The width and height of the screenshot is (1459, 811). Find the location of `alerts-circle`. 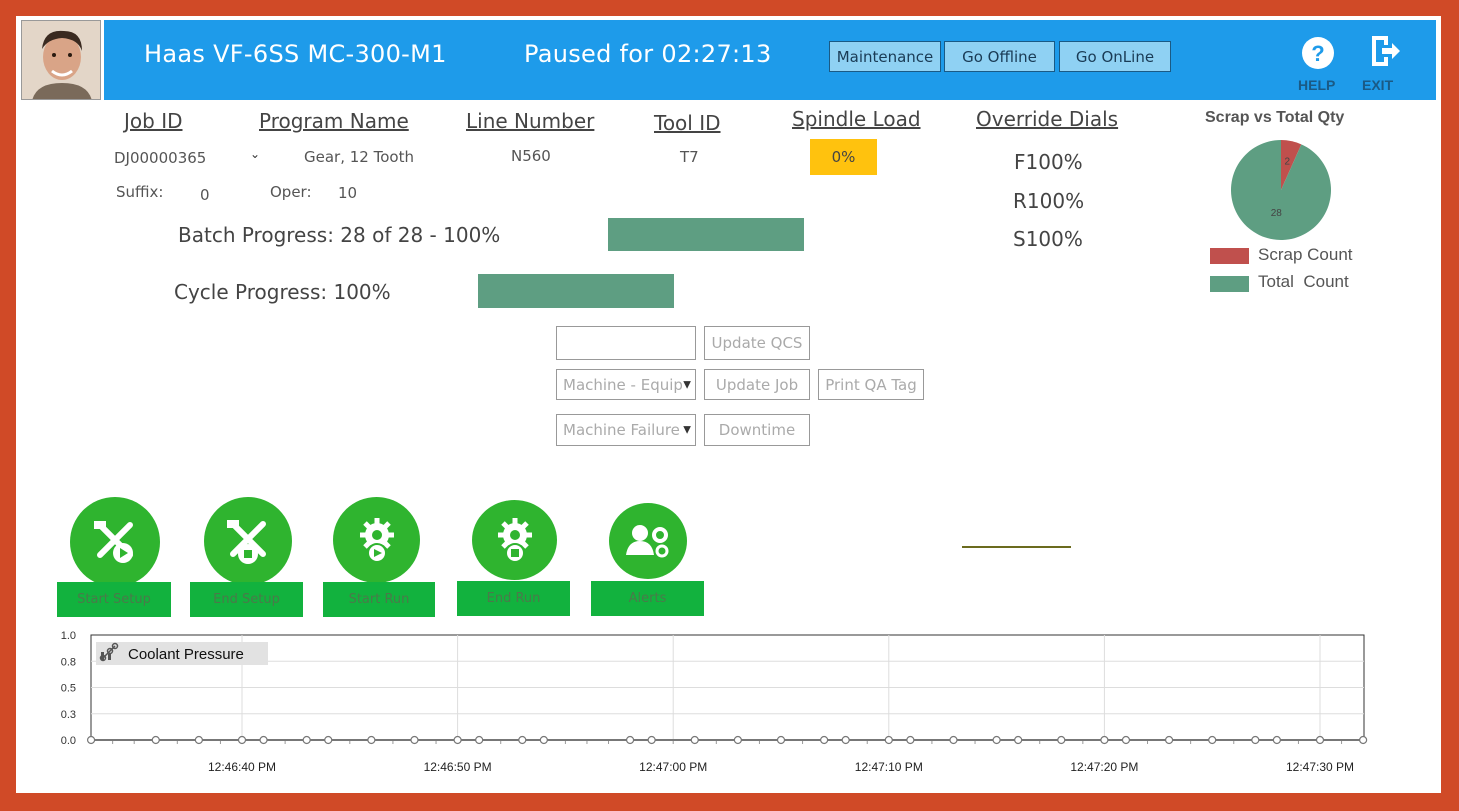

alerts-circle is located at coordinates (648, 541).